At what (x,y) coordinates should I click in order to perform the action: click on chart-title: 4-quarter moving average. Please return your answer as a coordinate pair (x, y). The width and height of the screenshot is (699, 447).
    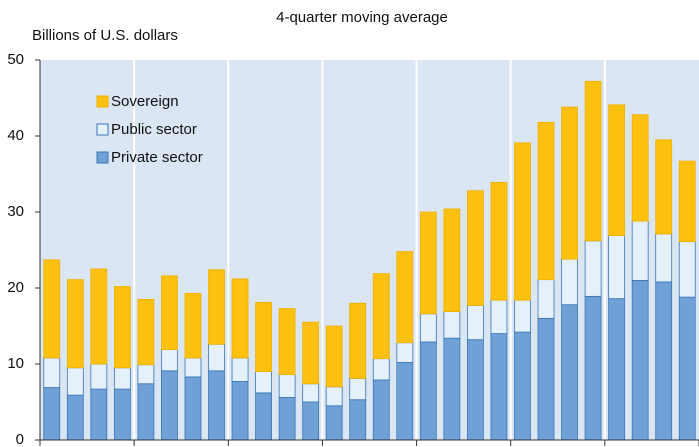
    Looking at the image, I should click on (362, 17).